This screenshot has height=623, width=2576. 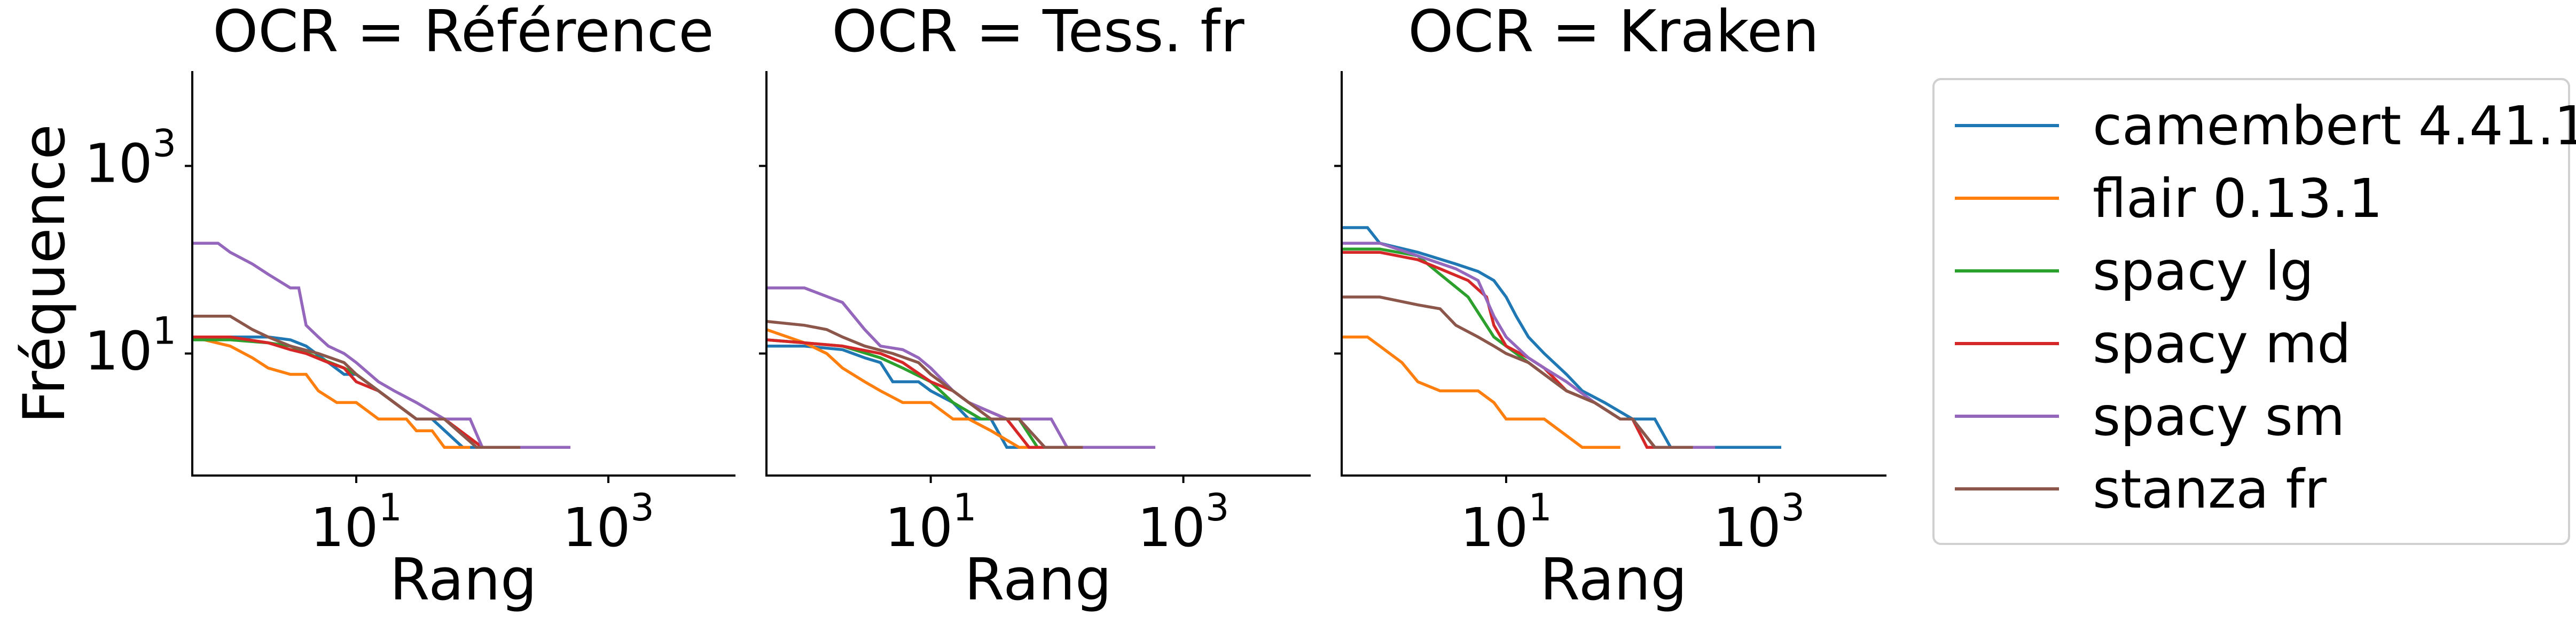 What do you see at coordinates (2219, 417) in the screenshot?
I see `legend-label: spacy sm` at bounding box center [2219, 417].